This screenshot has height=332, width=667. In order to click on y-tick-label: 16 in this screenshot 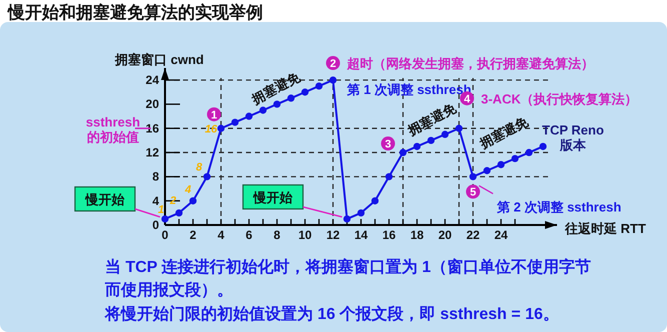, I will do `click(153, 128)`.